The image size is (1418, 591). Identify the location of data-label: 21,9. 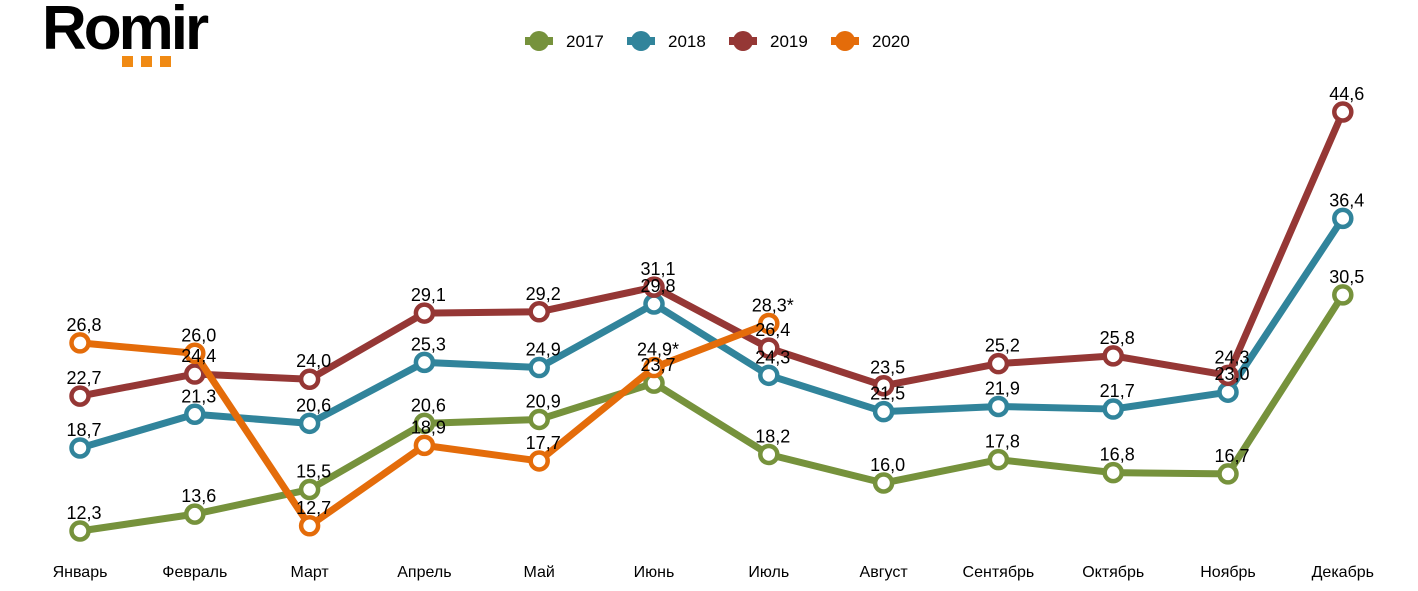
(1002, 388).